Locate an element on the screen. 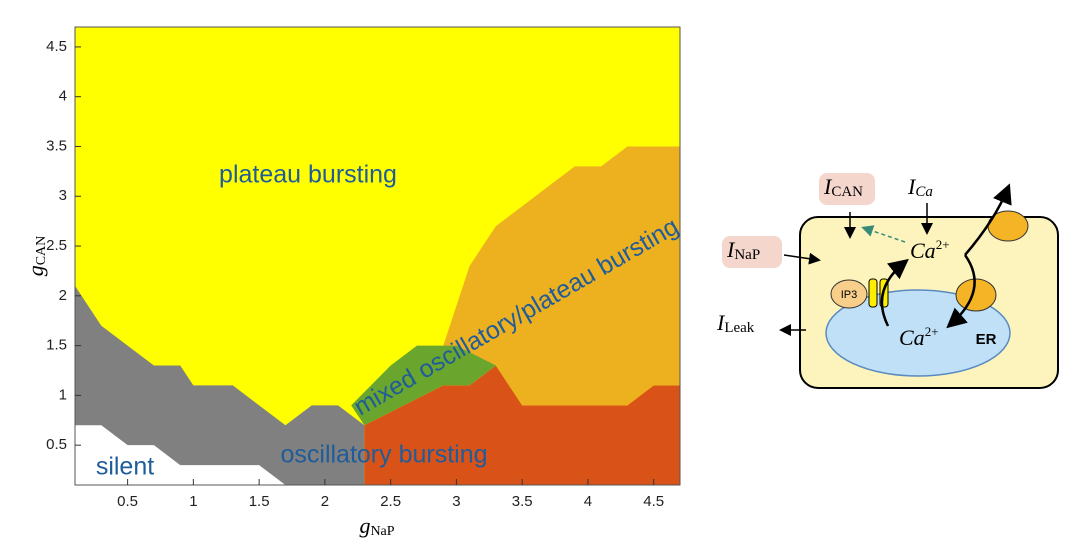 This screenshot has height=549, width=1074. x-tick-label: 4 is located at coordinates (588, 501).